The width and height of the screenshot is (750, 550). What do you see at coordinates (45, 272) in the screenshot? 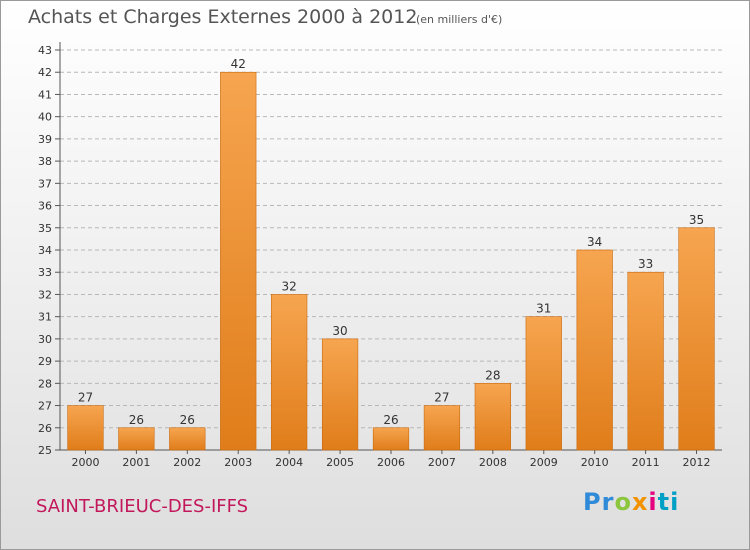
I see `y-tick-label: 33` at bounding box center [45, 272].